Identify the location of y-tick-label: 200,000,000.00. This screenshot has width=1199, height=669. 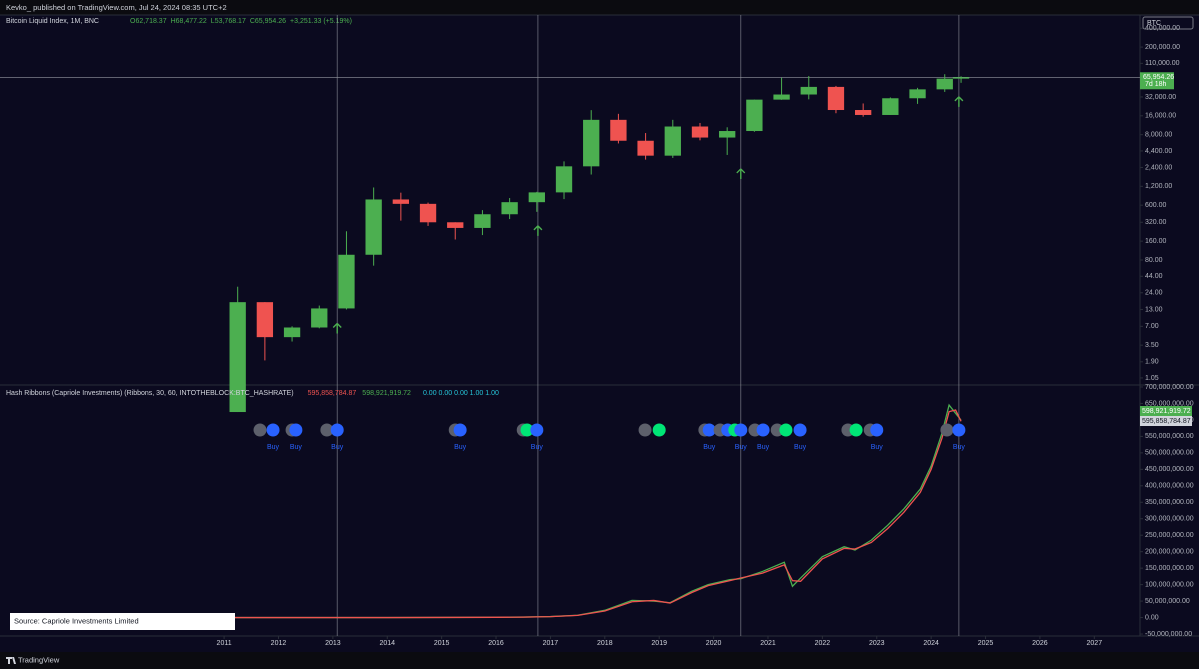
(1169, 552).